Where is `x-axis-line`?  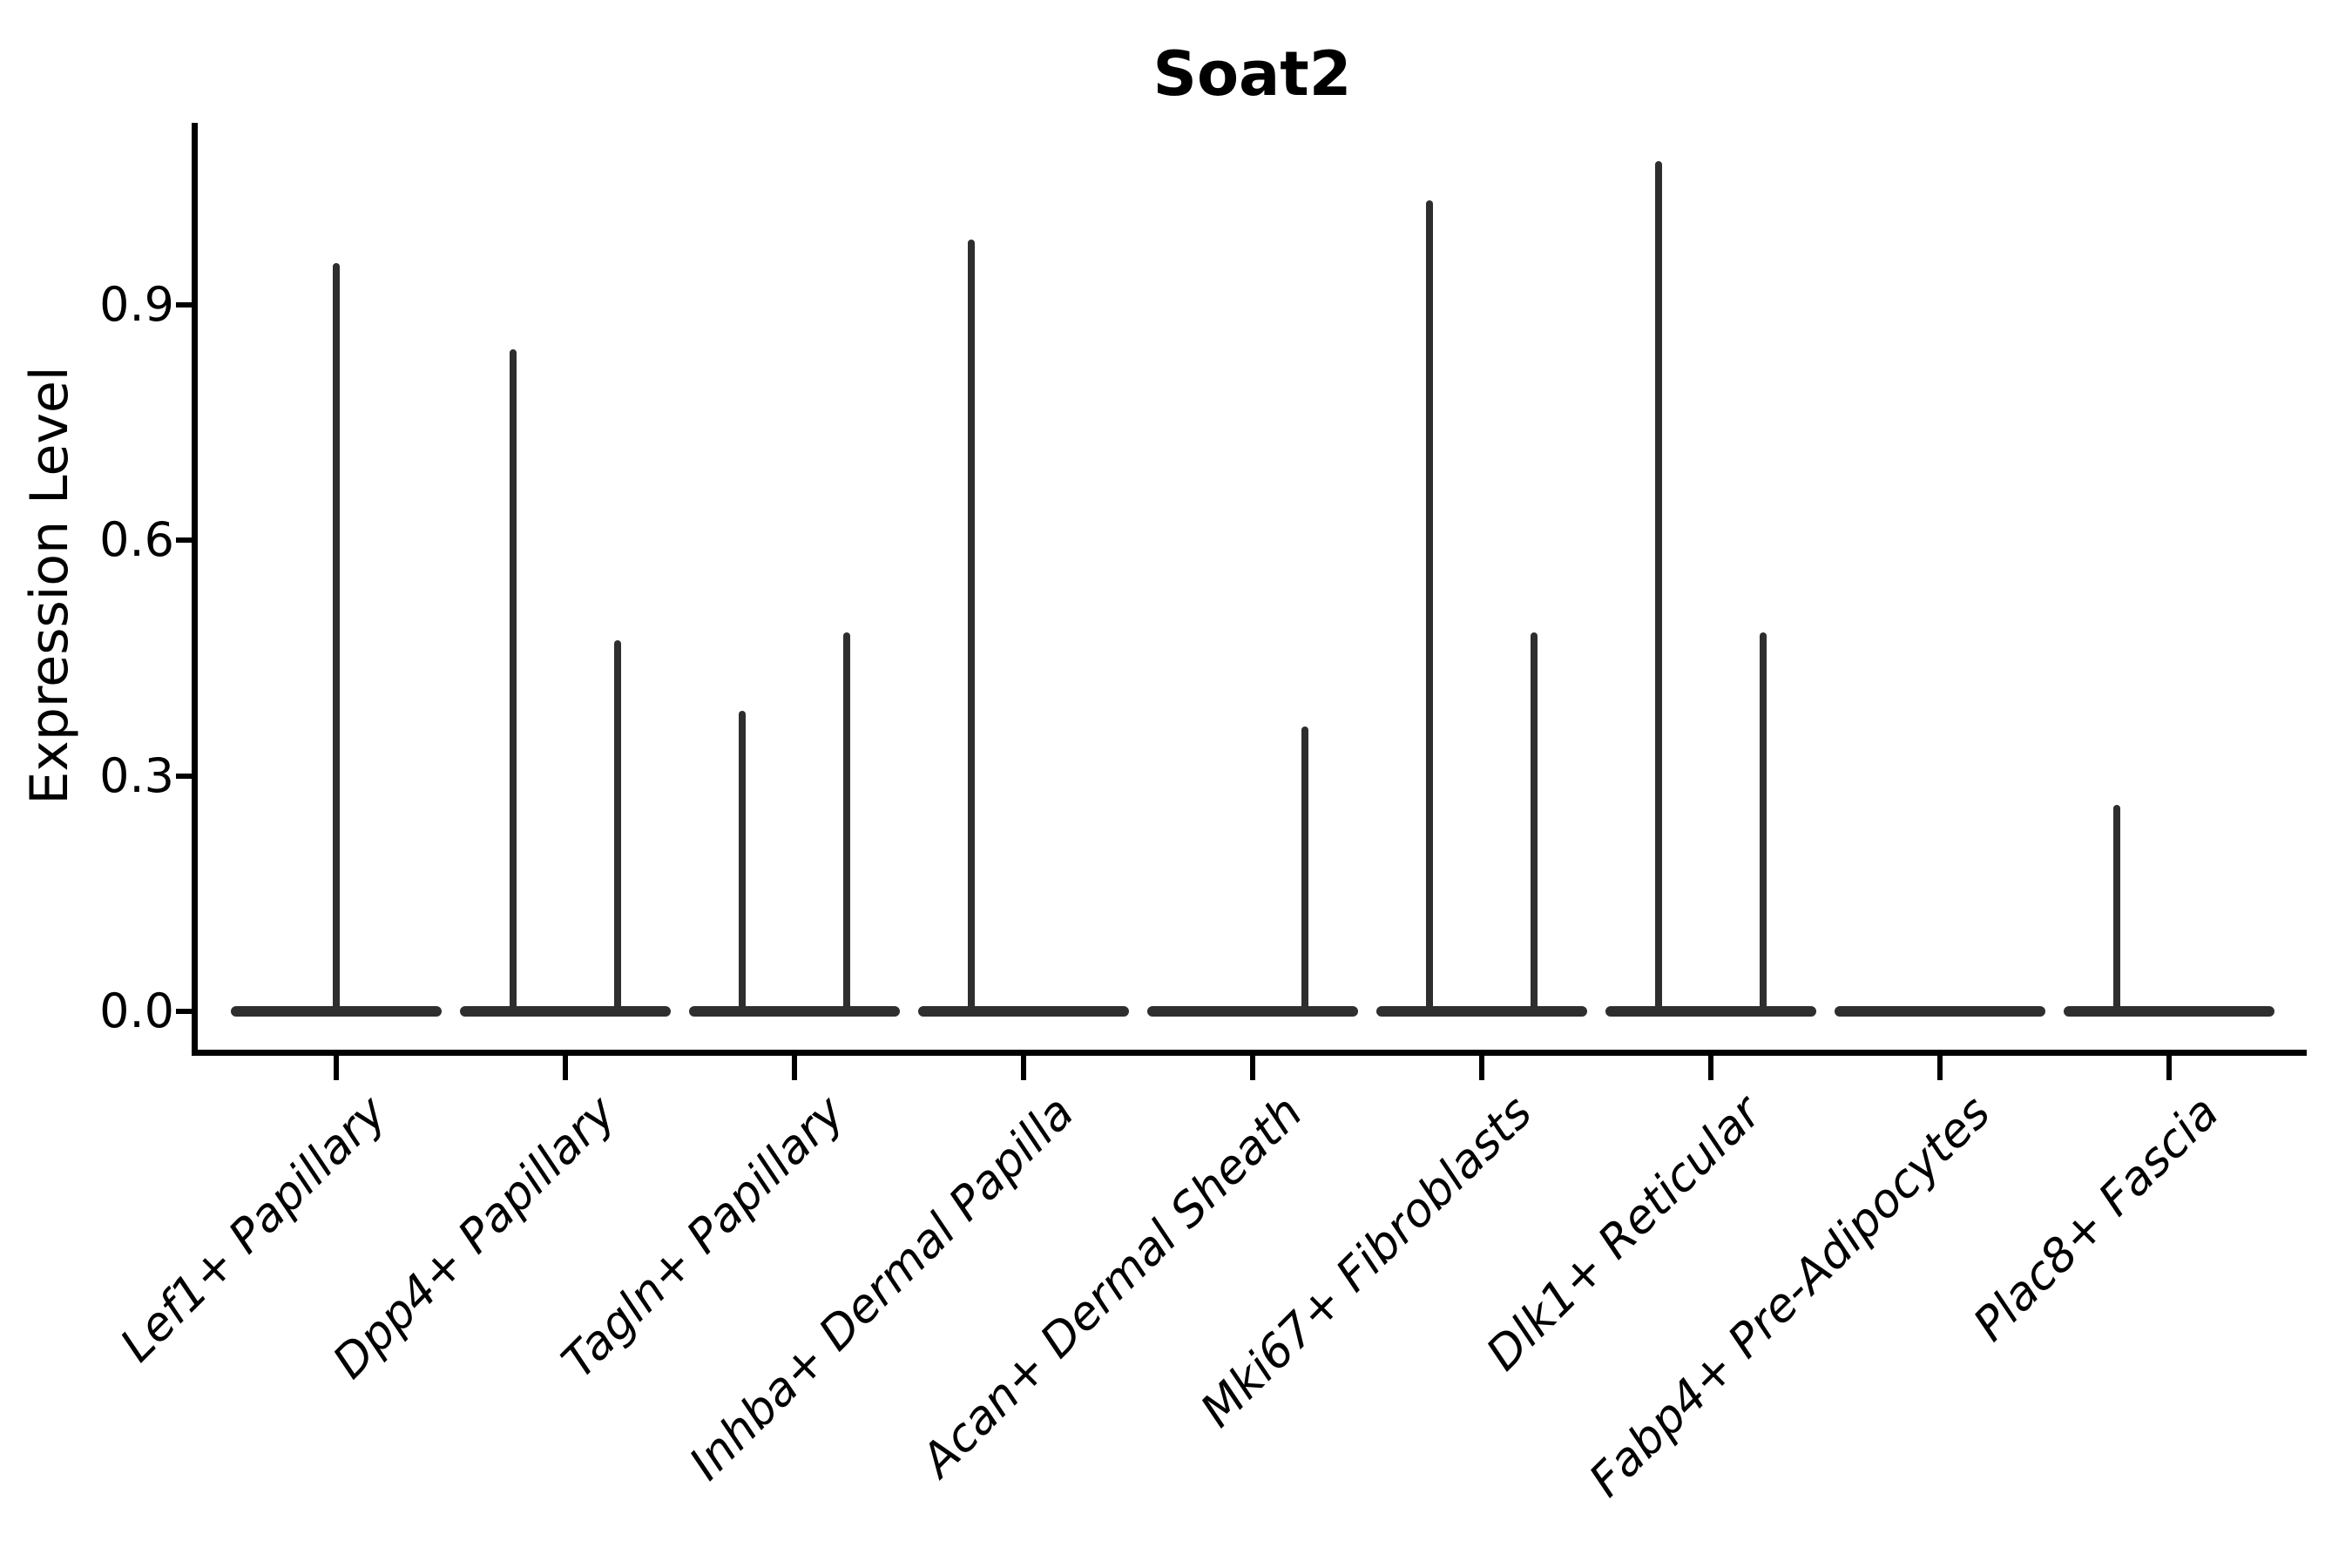
x-axis-line is located at coordinates (1250, 1053).